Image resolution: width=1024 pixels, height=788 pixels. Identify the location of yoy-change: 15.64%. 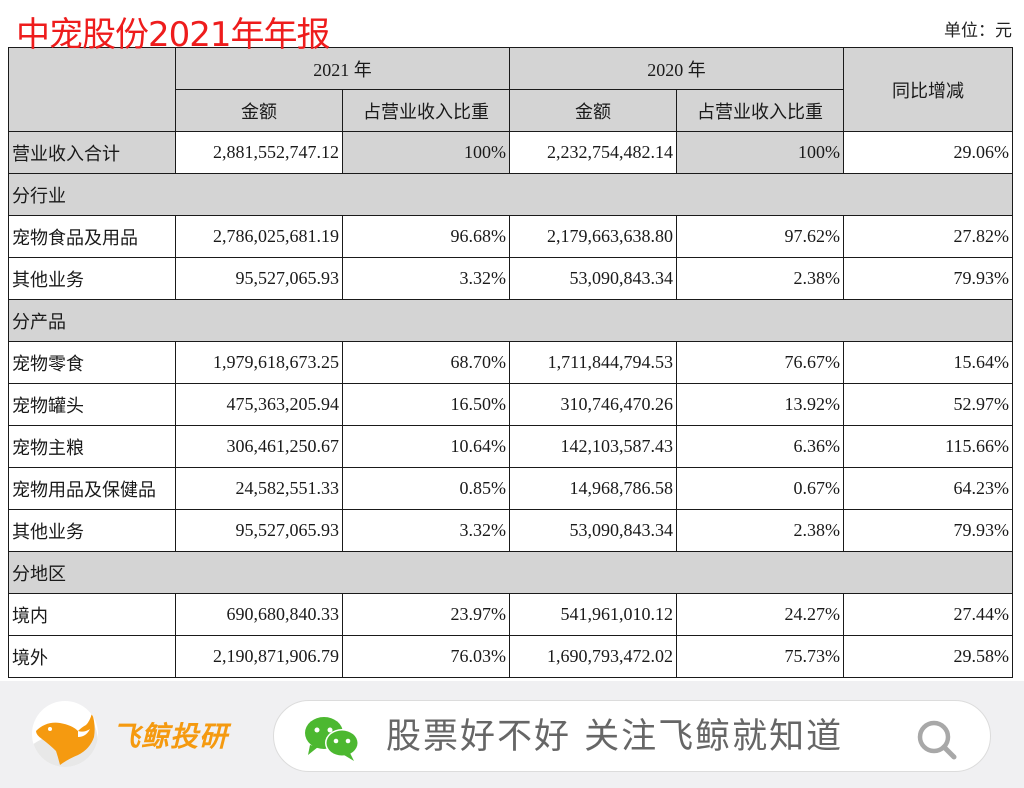
(928, 362).